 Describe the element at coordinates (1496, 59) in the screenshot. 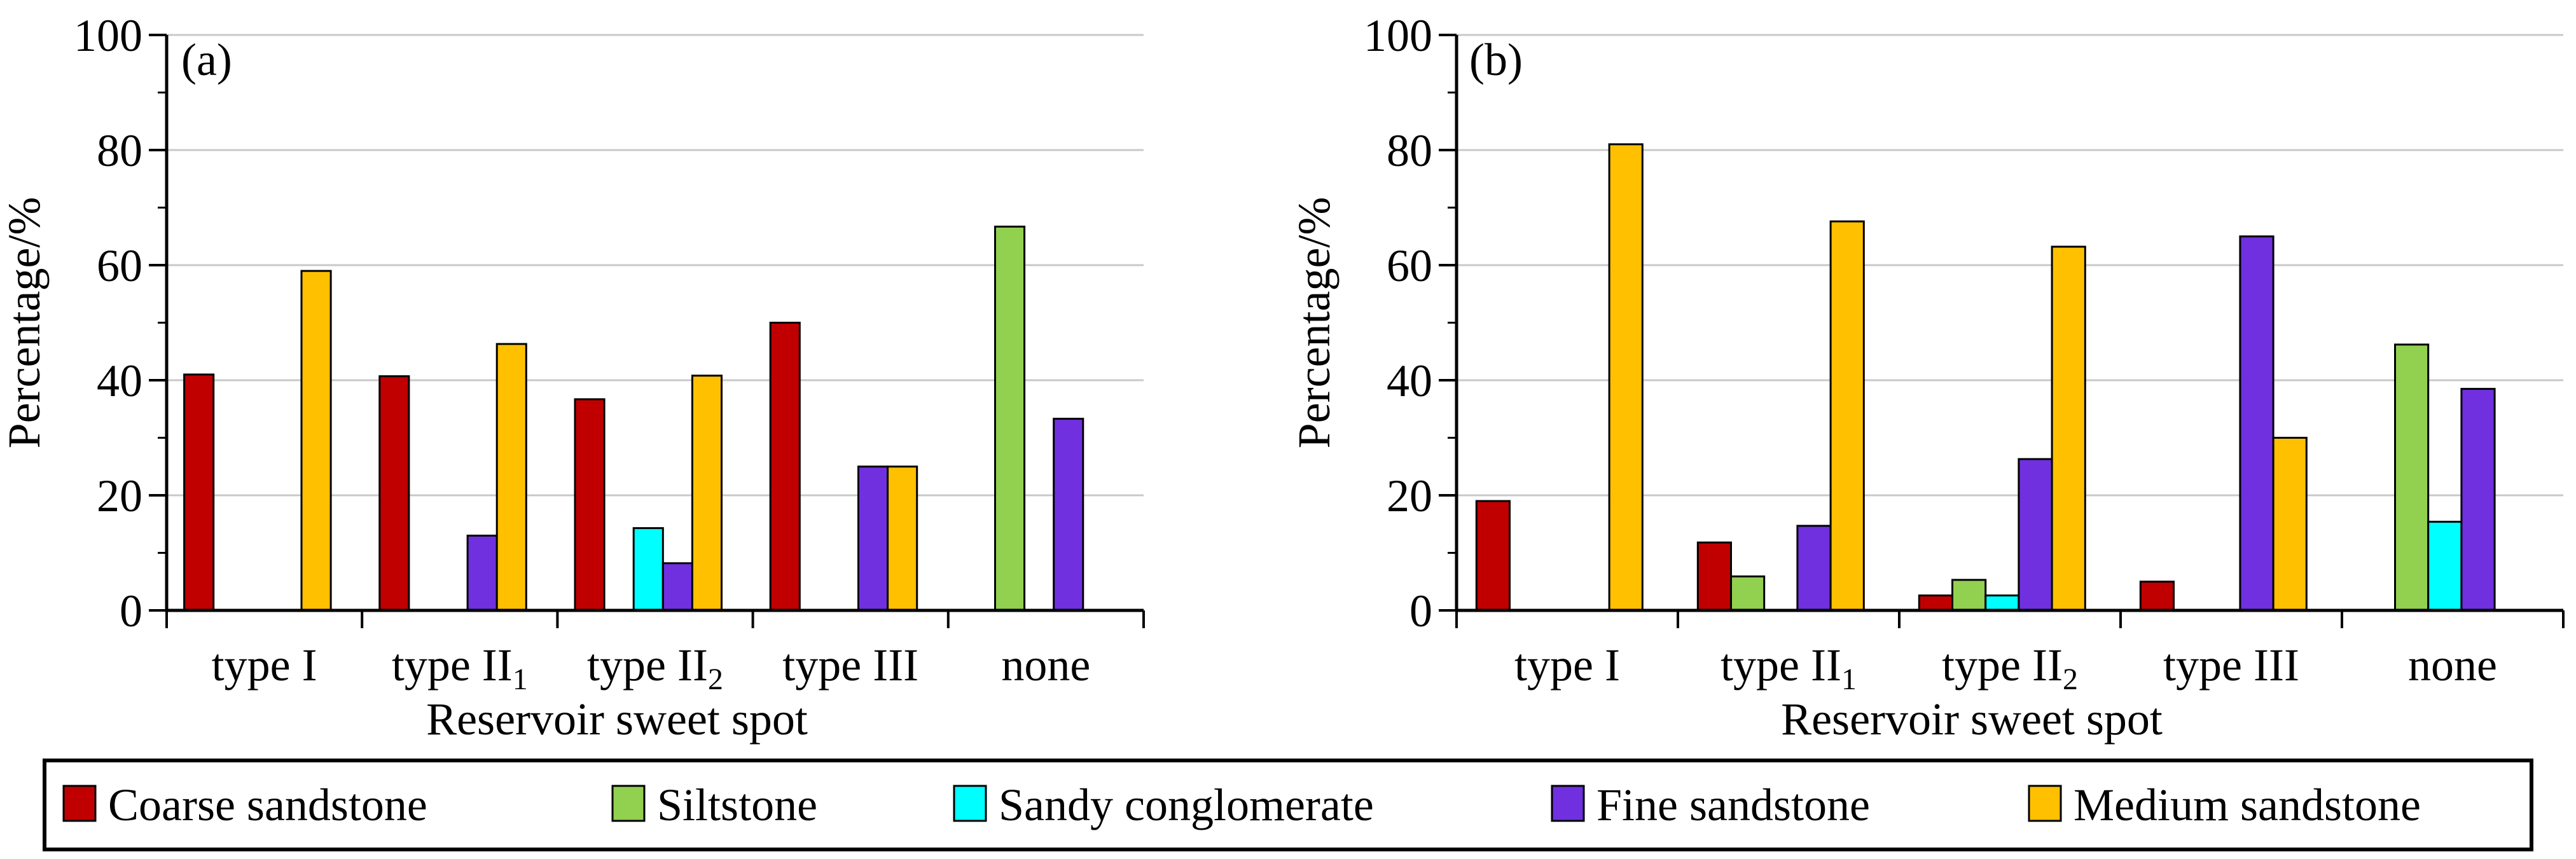

I see `panel-label: (b)` at that location.